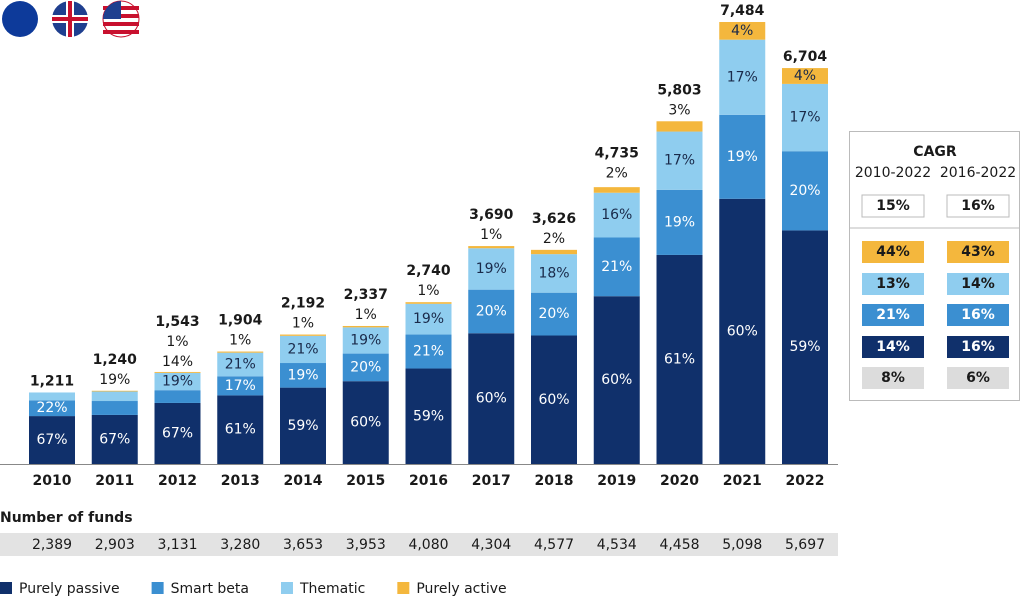  Describe the element at coordinates (935, 152) in the screenshot. I see `cagr-title: CAGR` at that location.